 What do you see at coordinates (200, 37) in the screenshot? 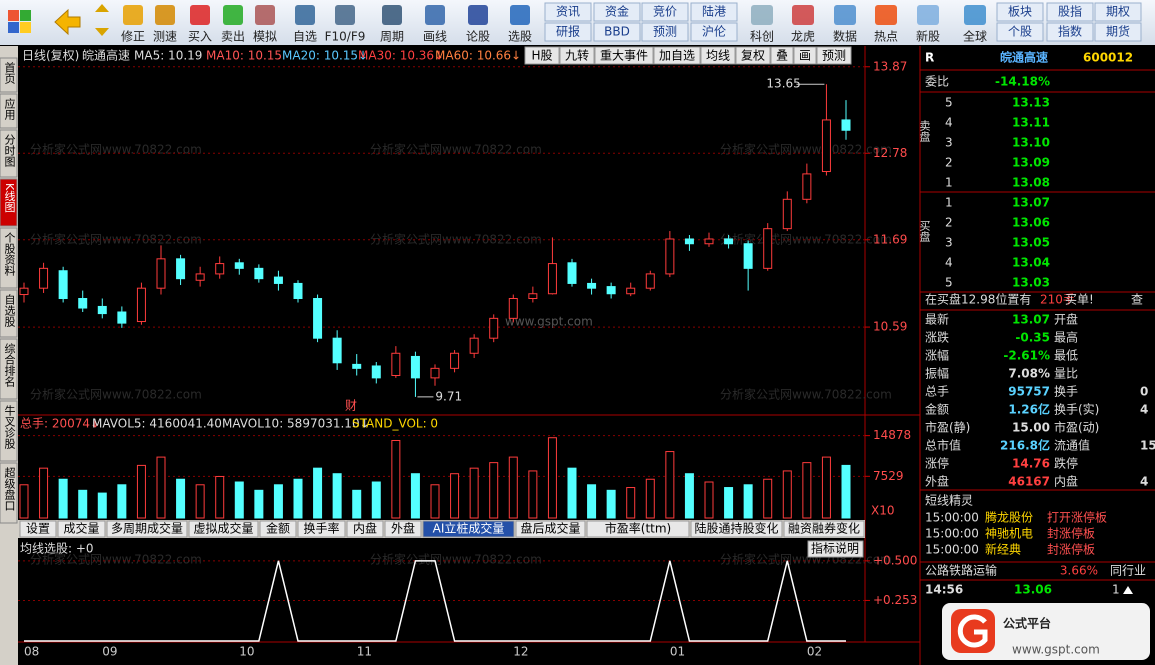
I see `tool-button: 买入` at bounding box center [200, 37].